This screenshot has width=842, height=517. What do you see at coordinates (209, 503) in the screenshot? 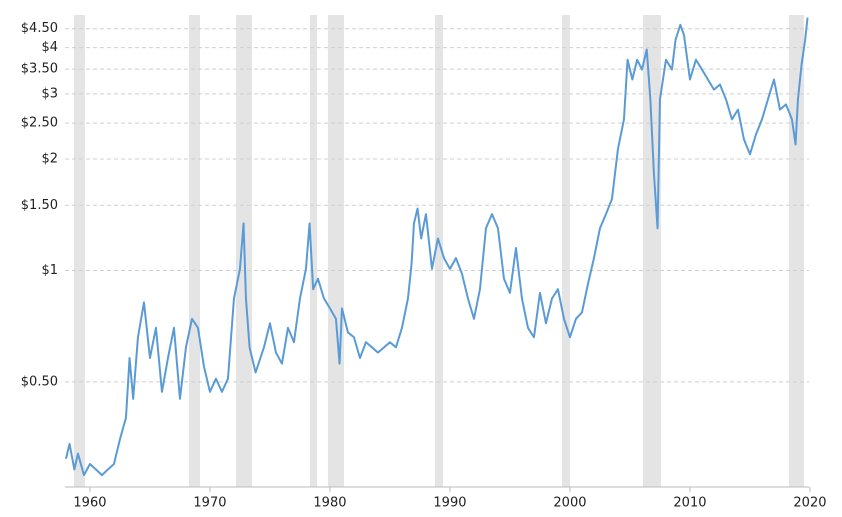
I see `x-tick-label: 1970` at bounding box center [209, 503].